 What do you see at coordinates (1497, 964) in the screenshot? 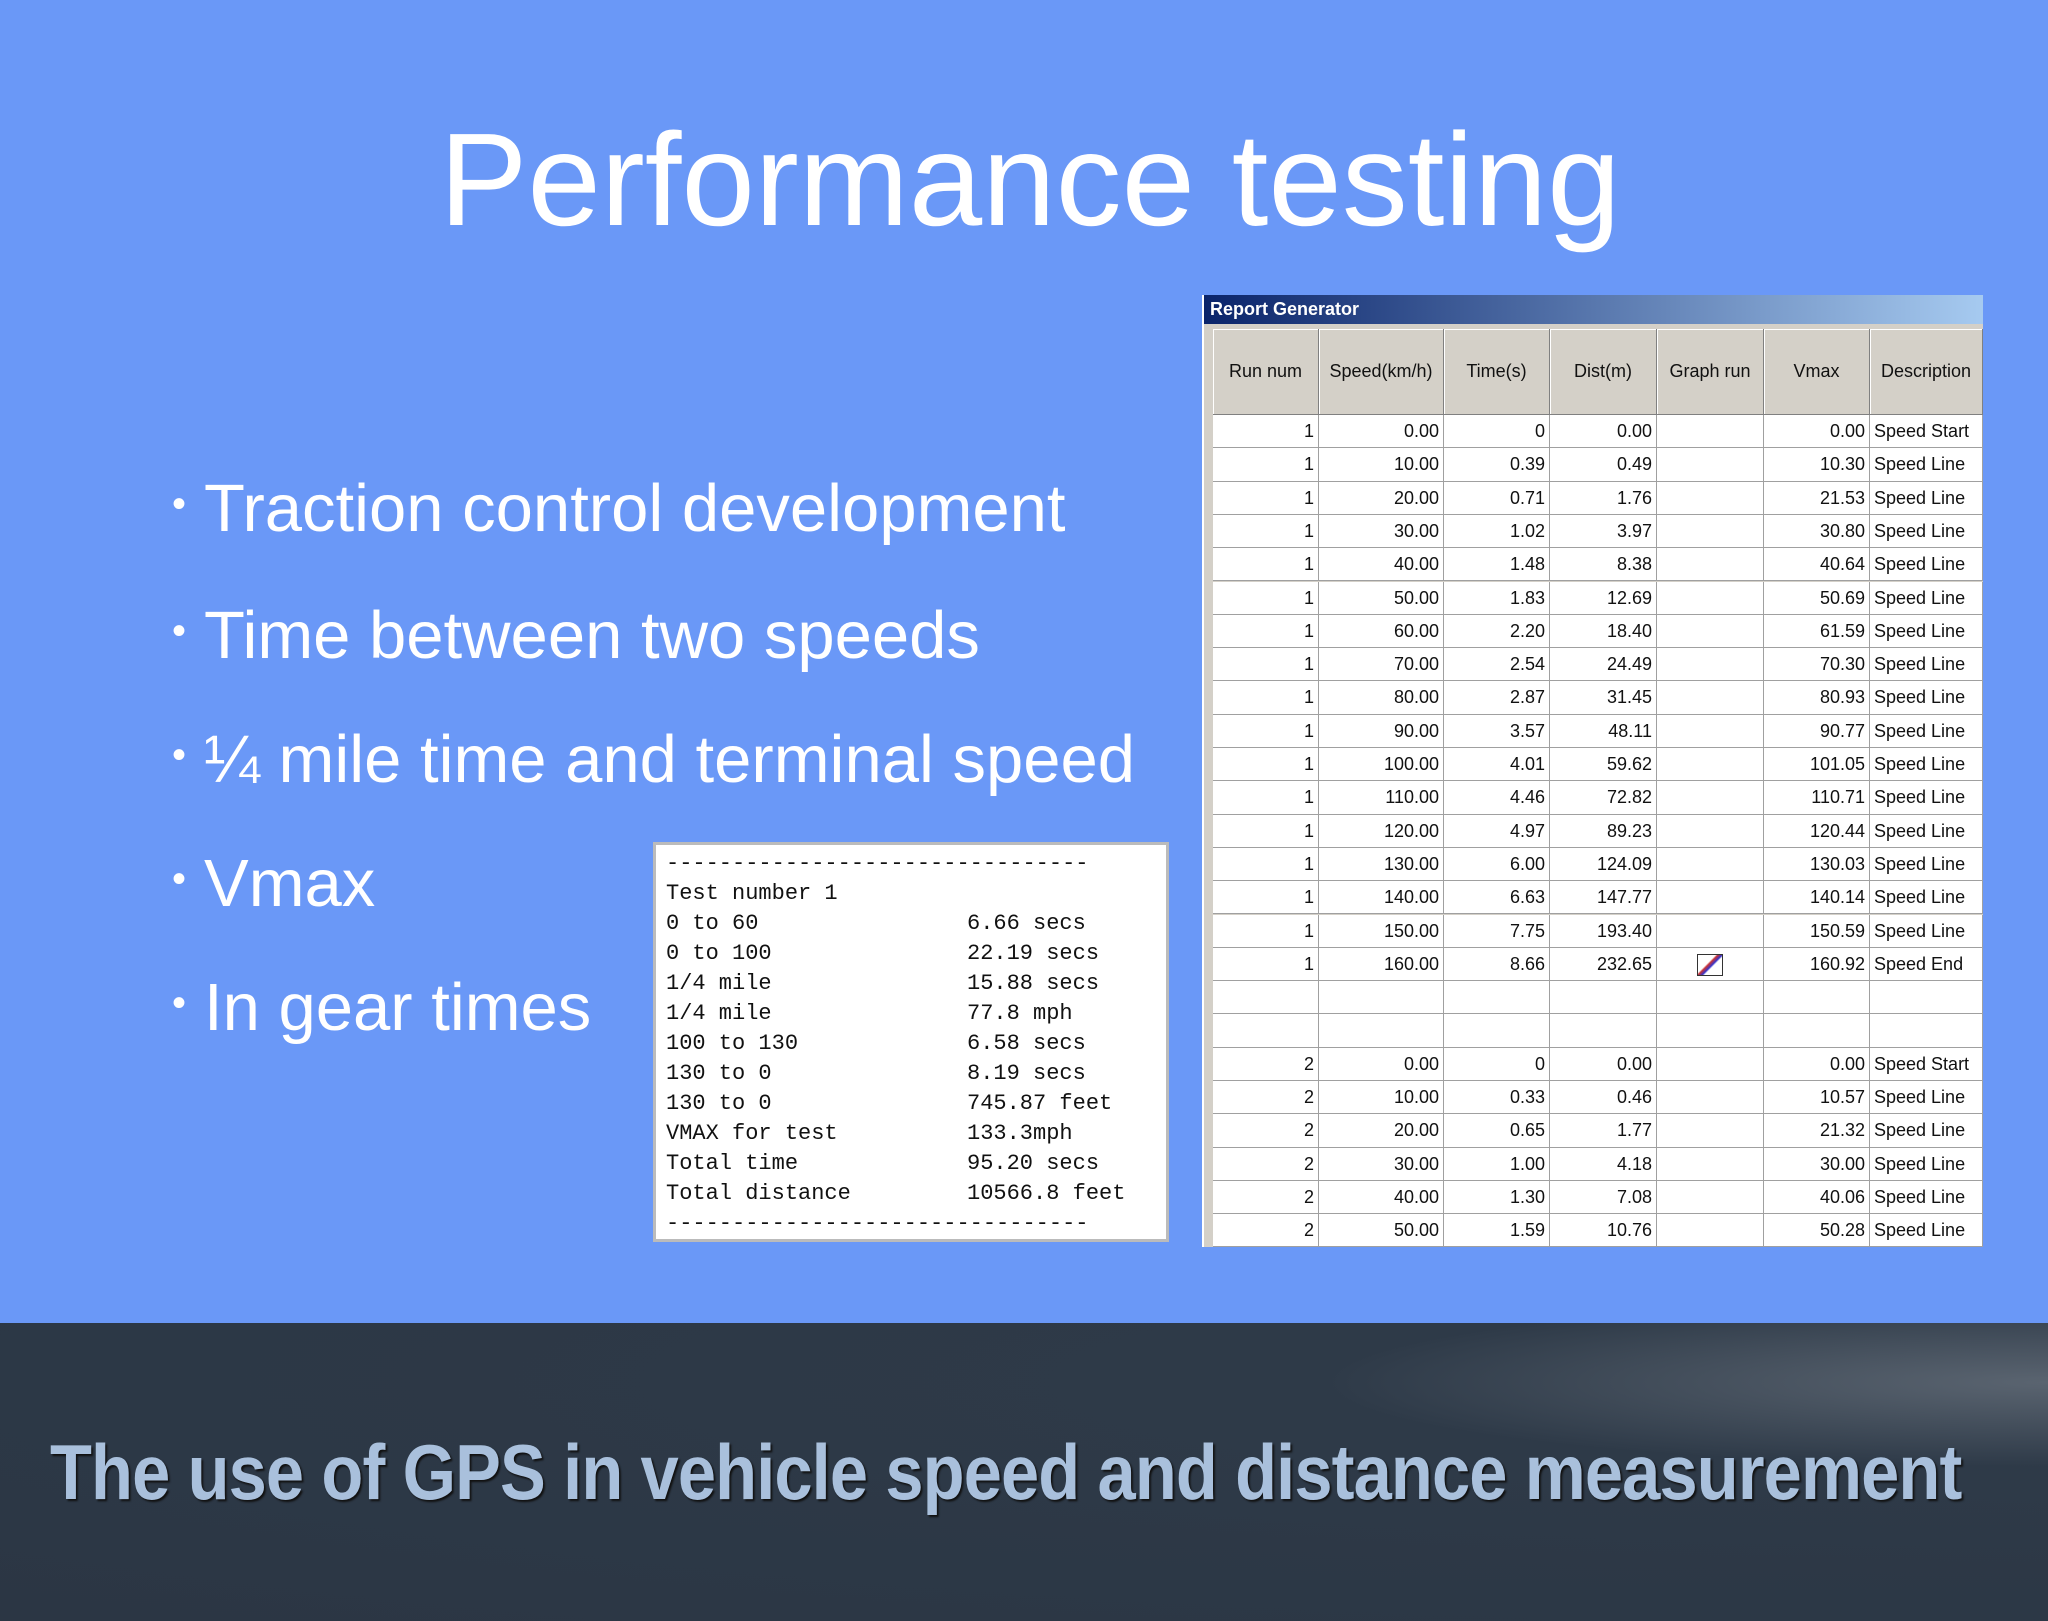
I see `table-cell: 8.66` at bounding box center [1497, 964].